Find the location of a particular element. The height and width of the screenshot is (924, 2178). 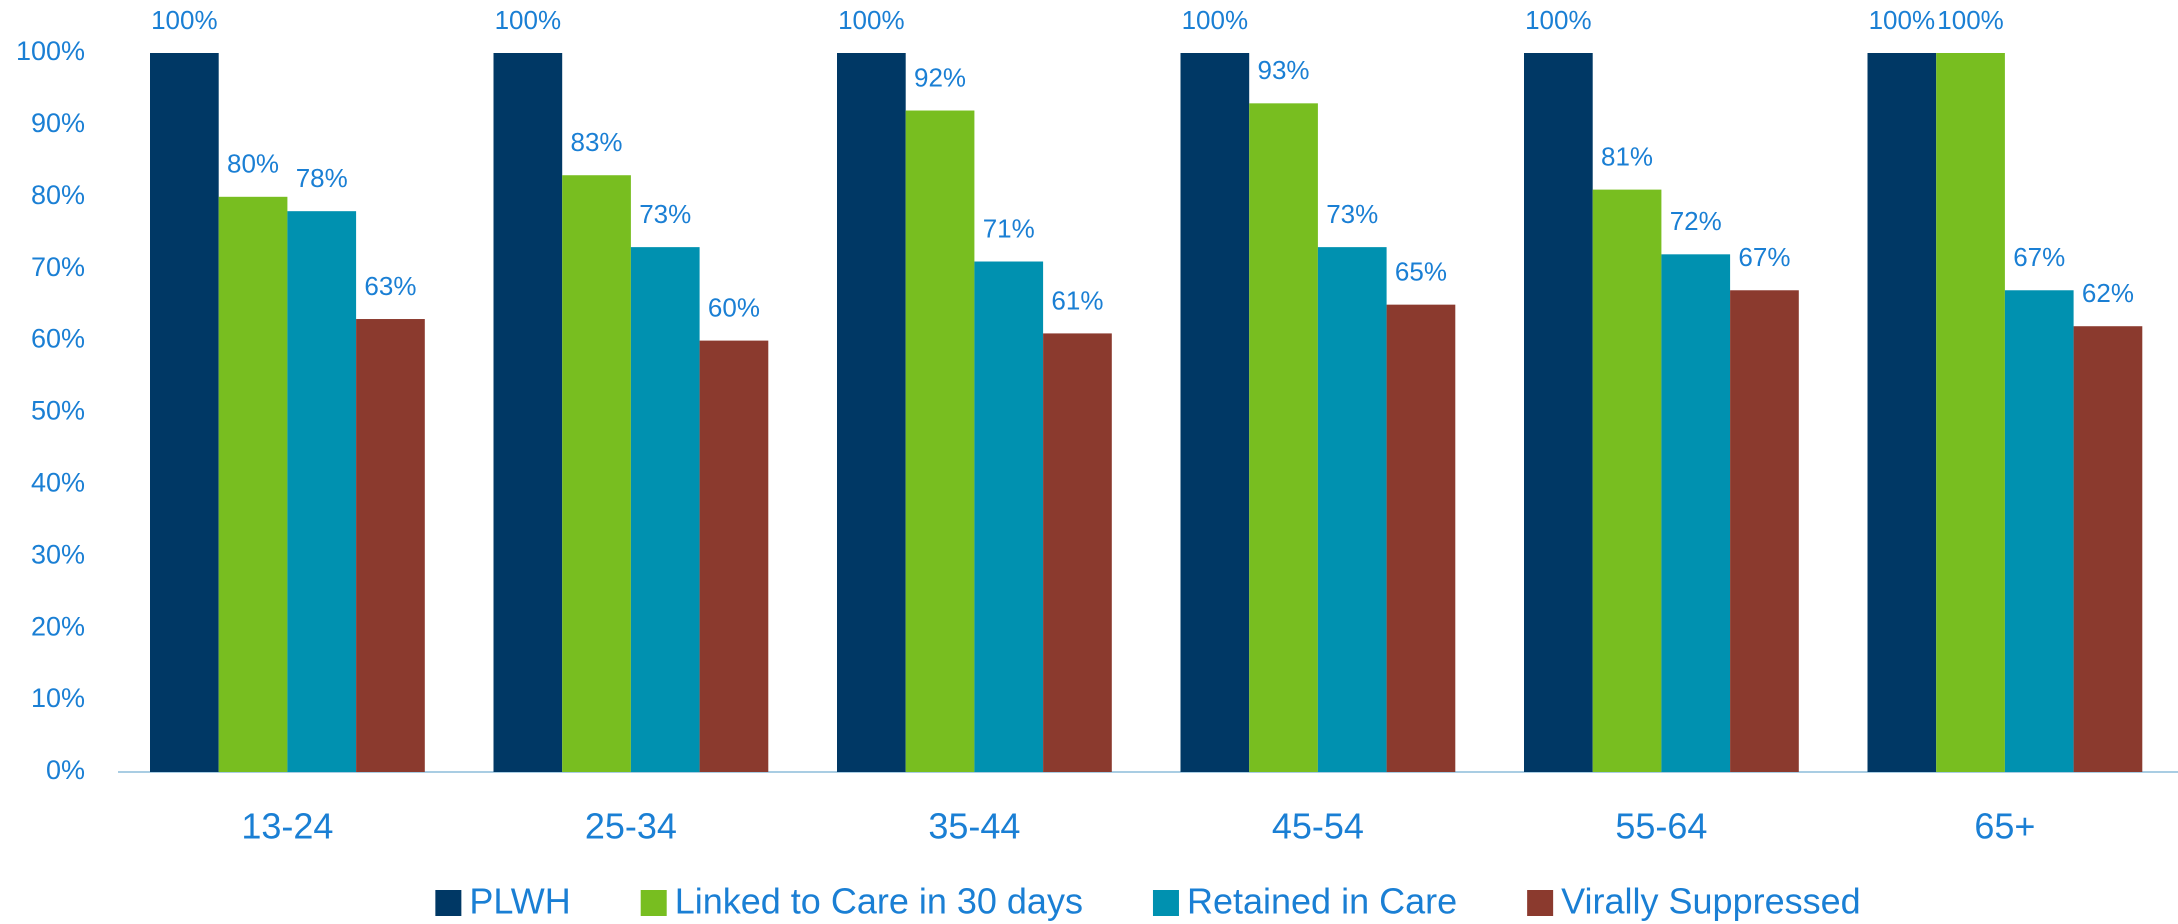

x-tick-label: 55-64 is located at coordinates (1661, 826).